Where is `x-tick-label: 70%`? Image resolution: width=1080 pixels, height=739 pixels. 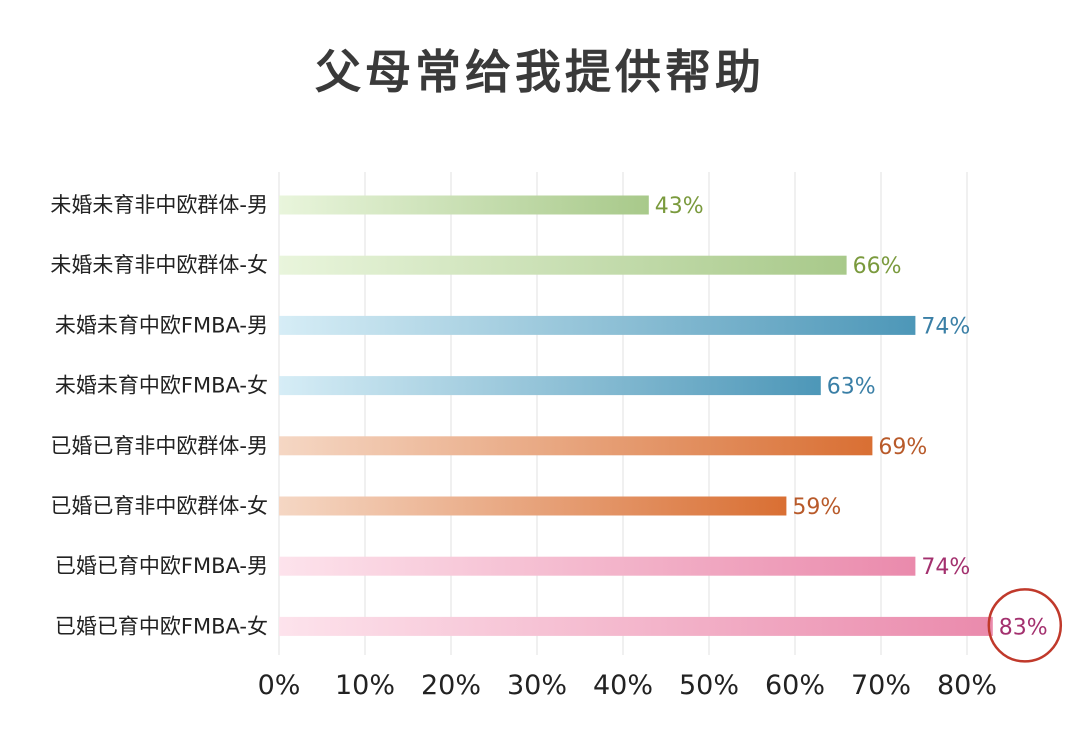 x-tick-label: 70% is located at coordinates (881, 685).